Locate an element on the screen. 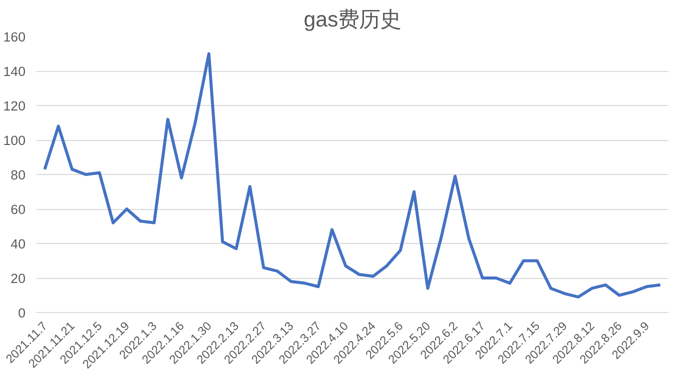 This screenshot has height=375, width=693. y-tick-label: 0 is located at coordinates (22, 313).